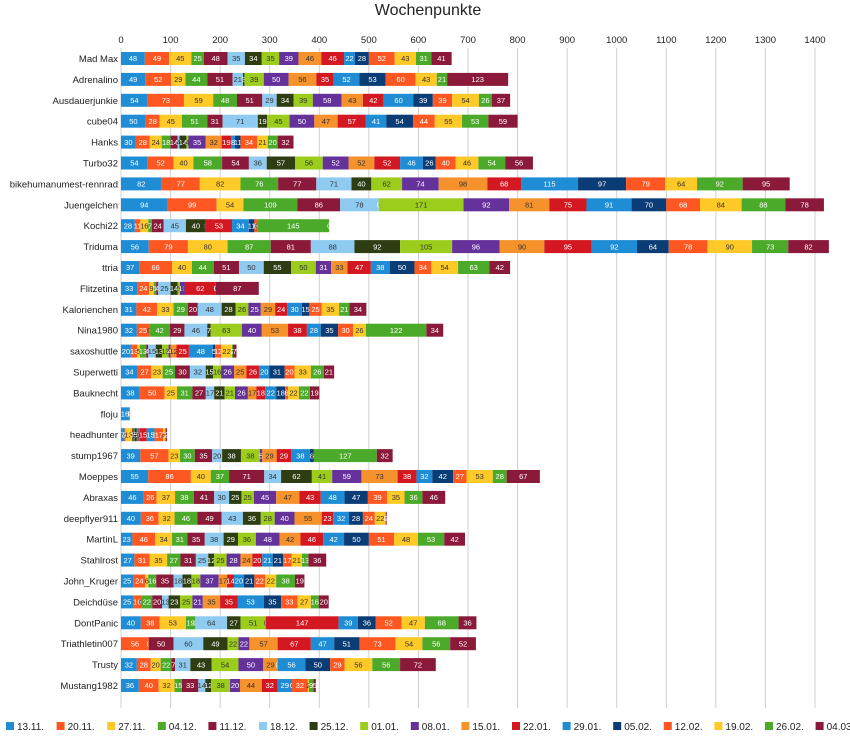 The image size is (850, 736). Describe the element at coordinates (242, 309) in the screenshot. I see `data-label: 26` at that location.